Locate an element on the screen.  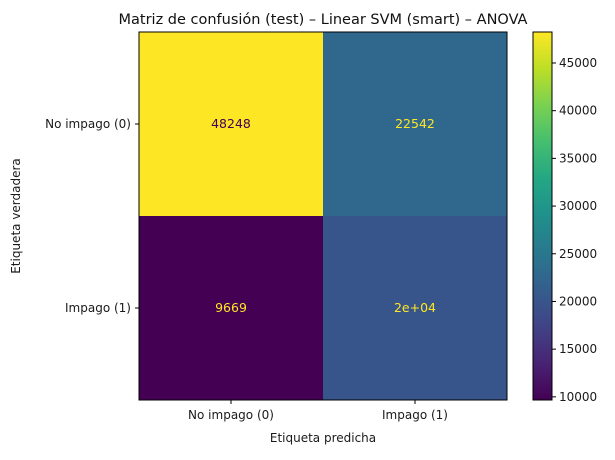
colorbar-tick-label: 25000 is located at coordinates (578, 254).